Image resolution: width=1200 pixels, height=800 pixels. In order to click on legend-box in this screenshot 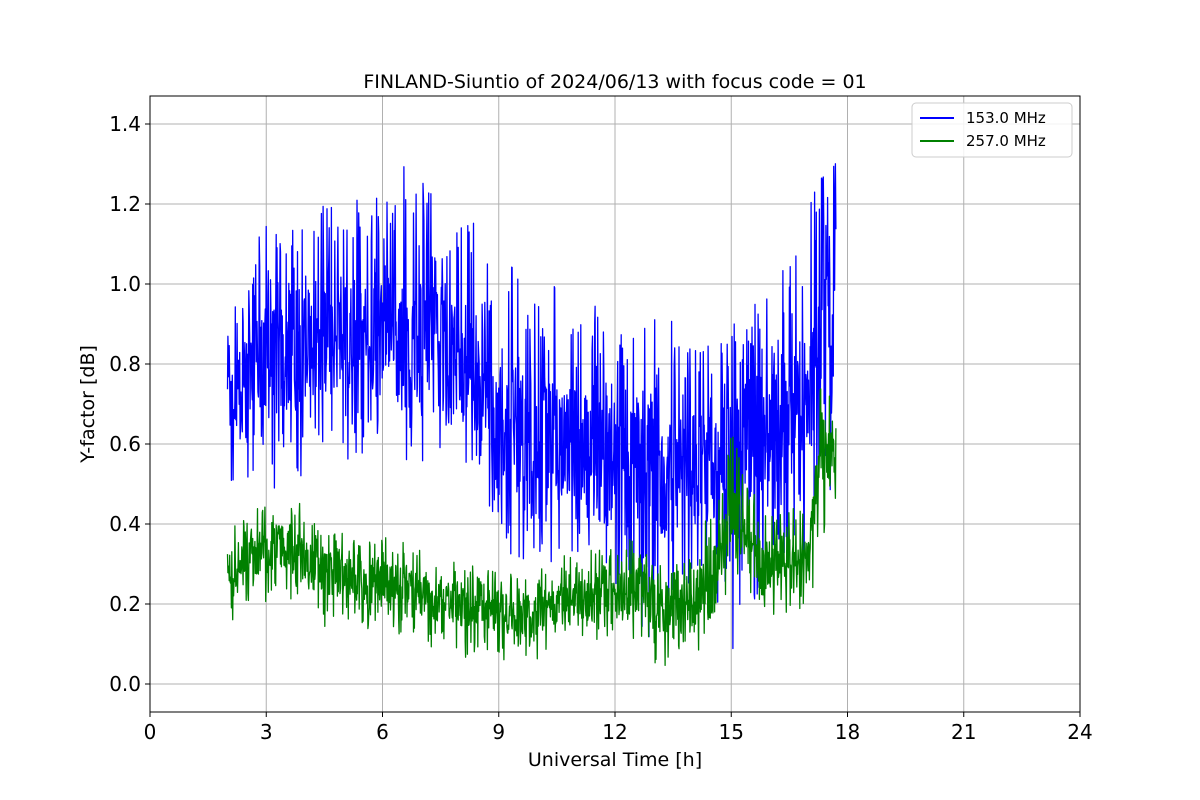, I will do `click(992, 130)`.